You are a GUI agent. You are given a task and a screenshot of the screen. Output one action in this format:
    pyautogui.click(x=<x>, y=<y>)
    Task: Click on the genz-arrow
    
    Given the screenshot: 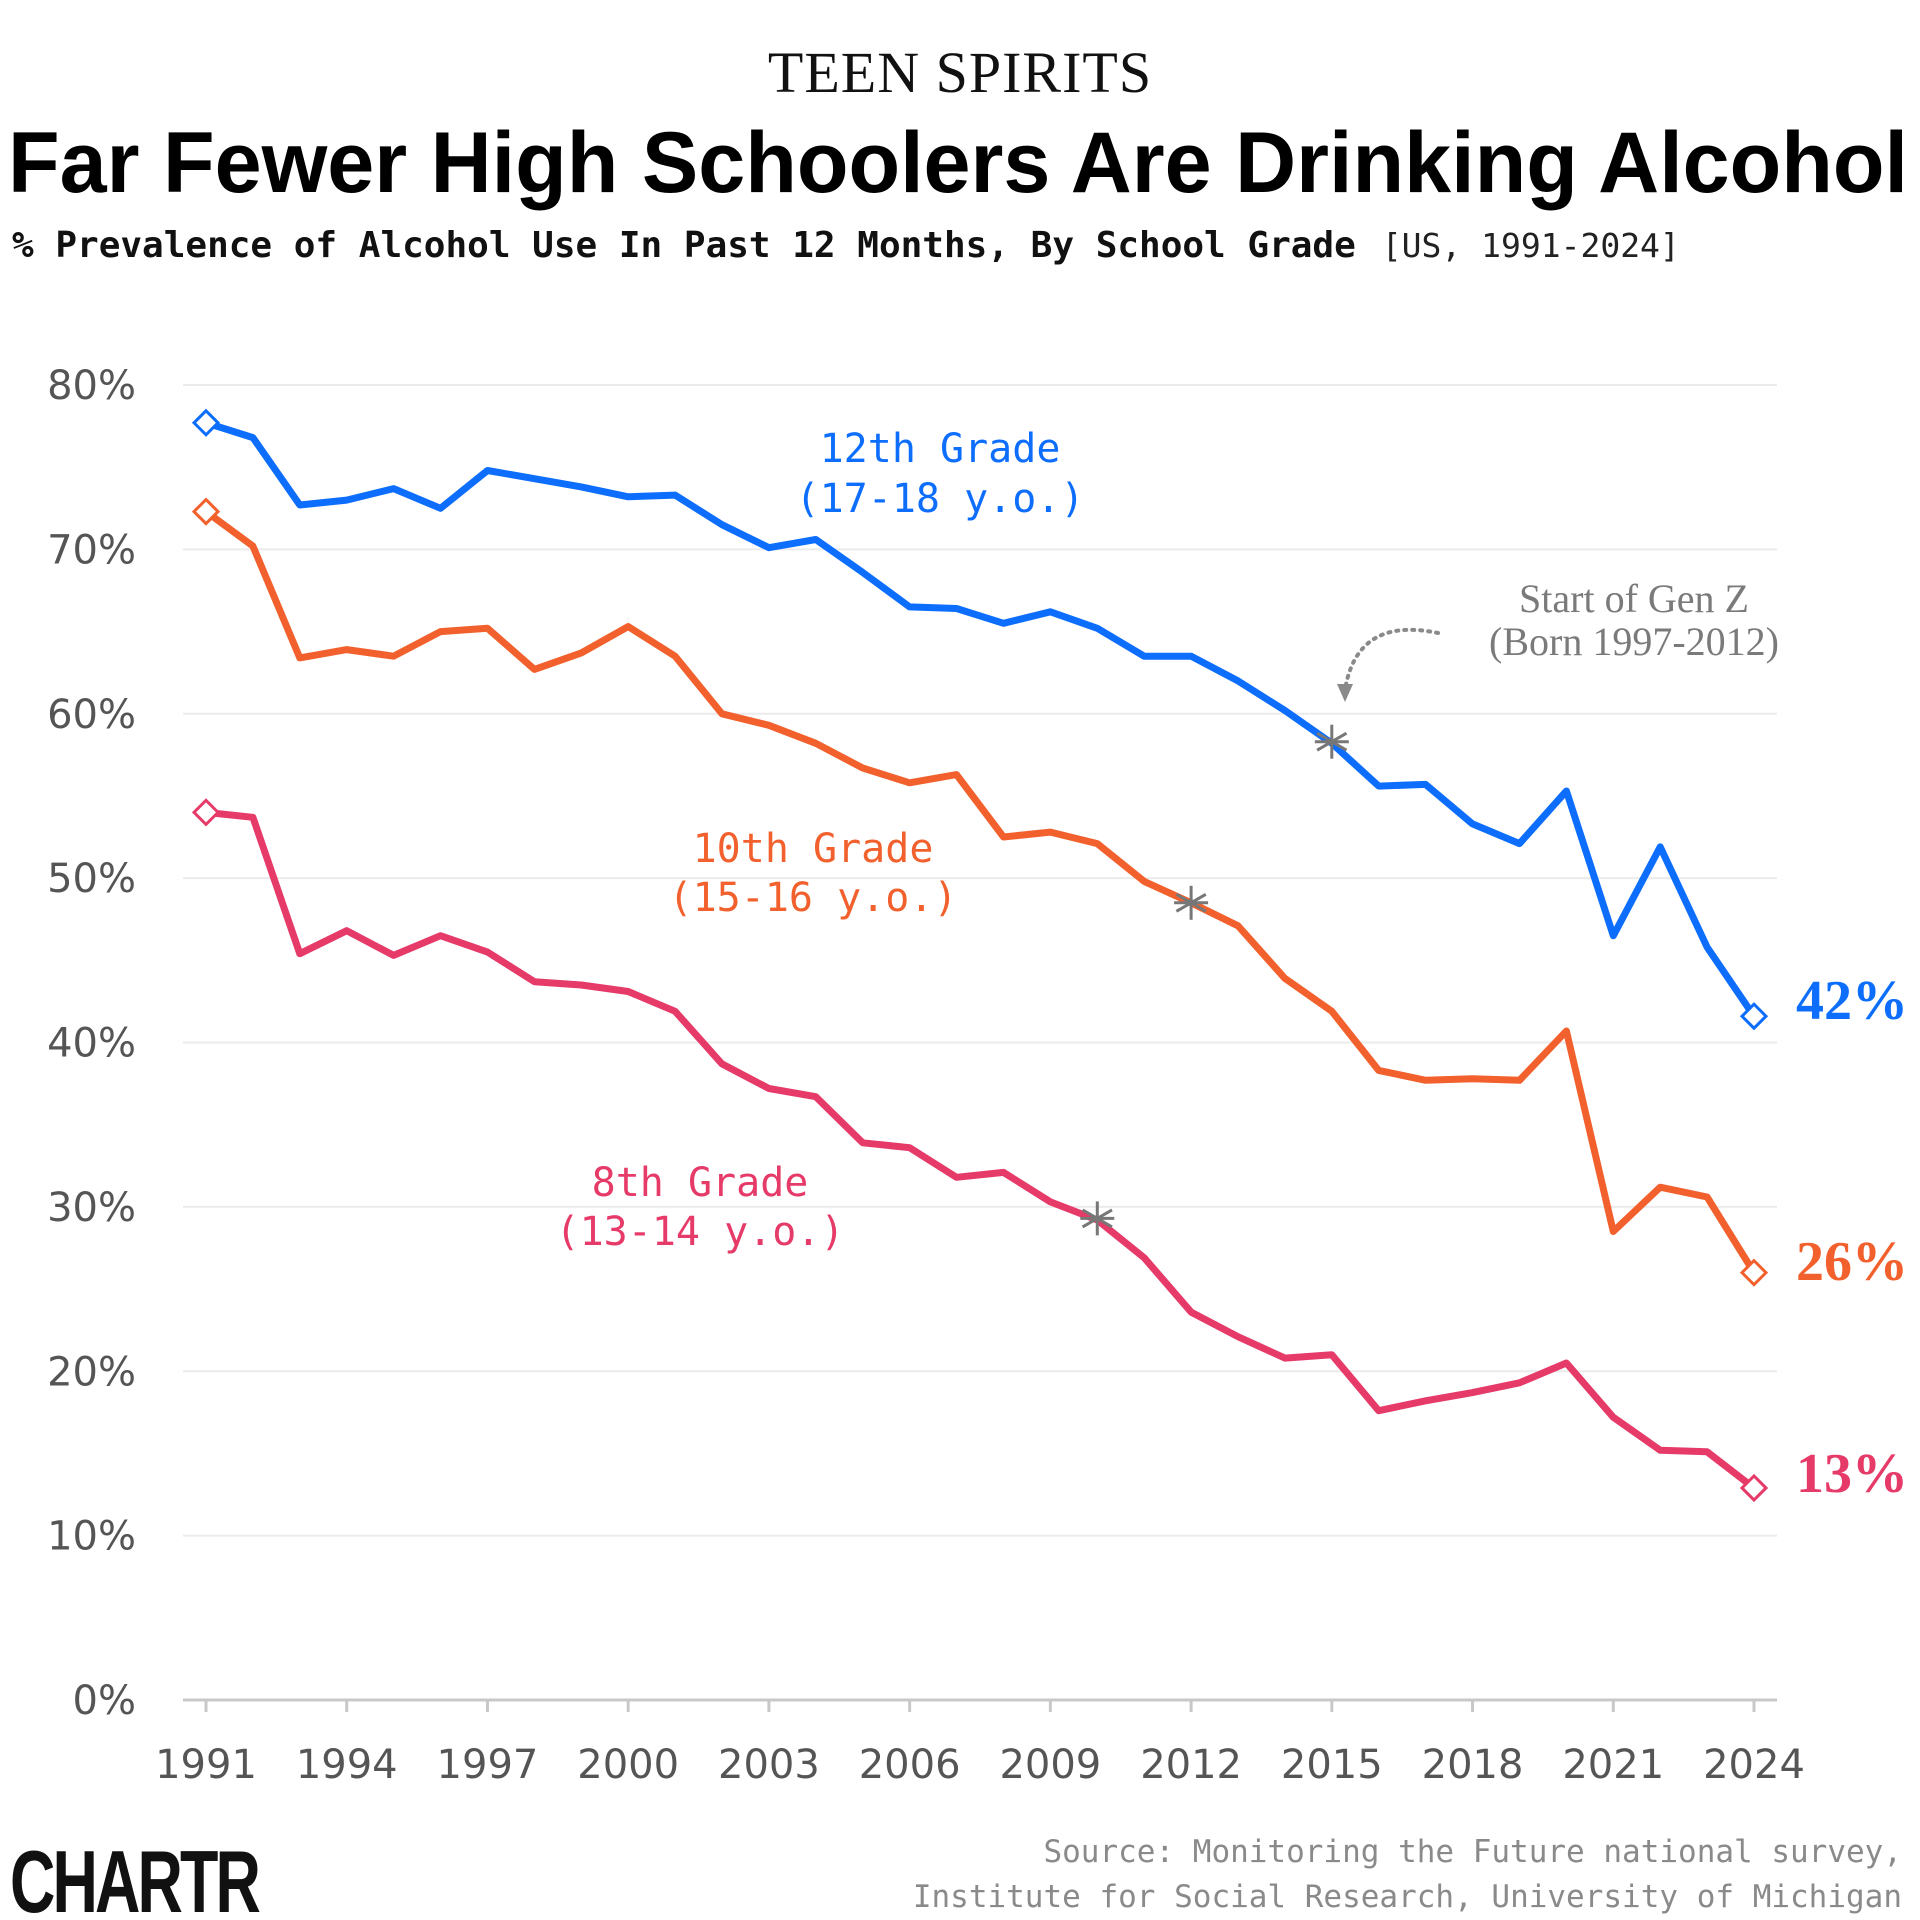 What is the action you would take?
    pyautogui.click(x=1391, y=659)
    